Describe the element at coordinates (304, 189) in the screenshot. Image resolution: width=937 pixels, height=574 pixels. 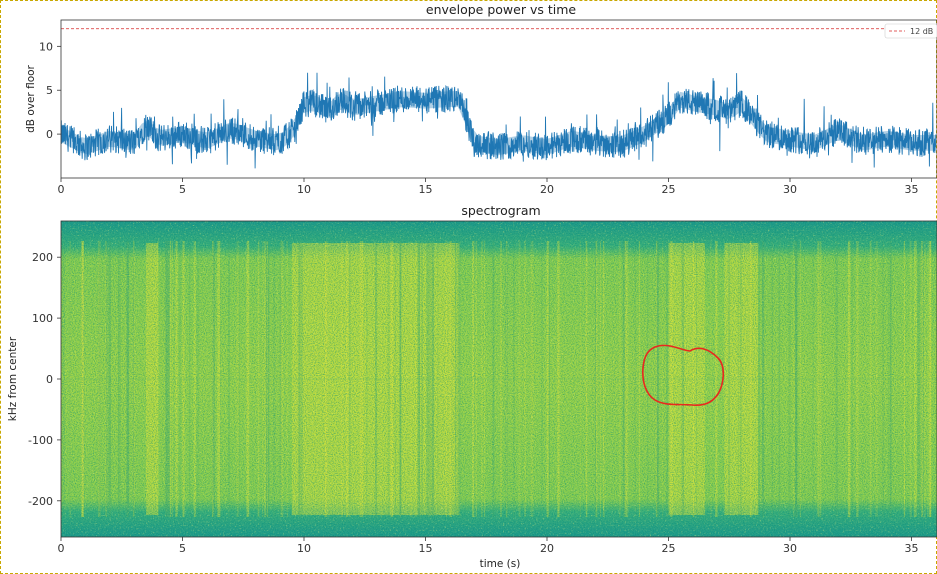
I see `envelope-xtick-label: 10` at that location.